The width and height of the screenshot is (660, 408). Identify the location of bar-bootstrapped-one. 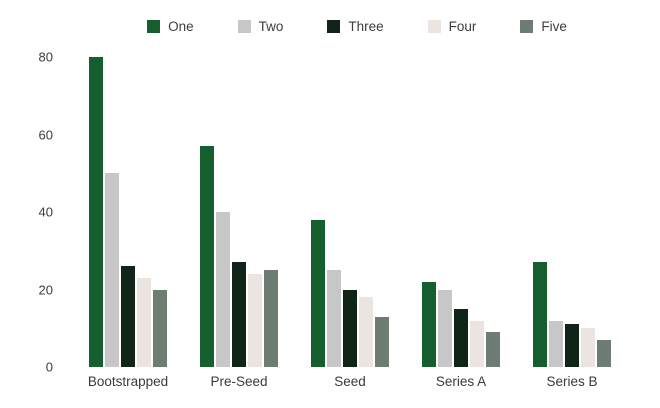
(96, 212).